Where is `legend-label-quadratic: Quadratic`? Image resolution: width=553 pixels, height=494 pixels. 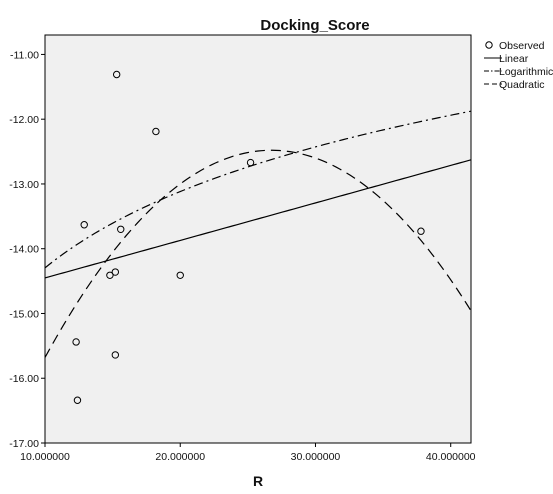 legend-label-quadratic: Quadratic is located at coordinates (522, 85).